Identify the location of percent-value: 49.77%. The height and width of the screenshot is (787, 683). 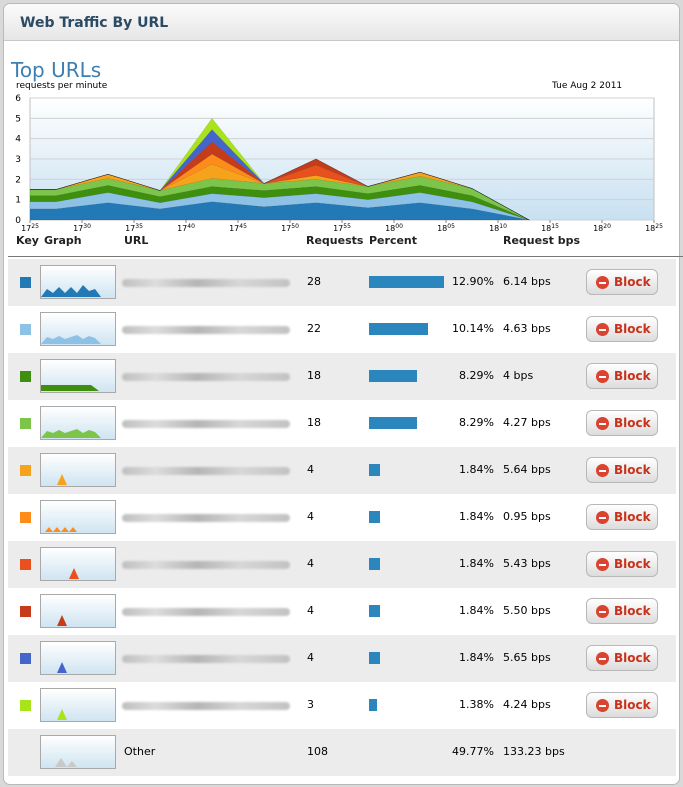
(473, 751).